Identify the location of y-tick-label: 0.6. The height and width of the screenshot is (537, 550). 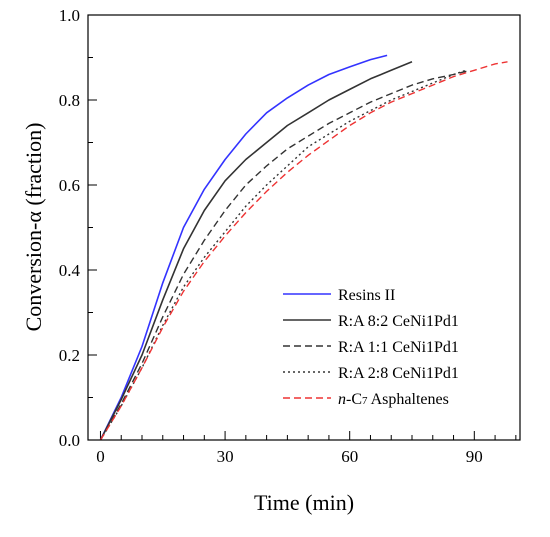
(69, 185).